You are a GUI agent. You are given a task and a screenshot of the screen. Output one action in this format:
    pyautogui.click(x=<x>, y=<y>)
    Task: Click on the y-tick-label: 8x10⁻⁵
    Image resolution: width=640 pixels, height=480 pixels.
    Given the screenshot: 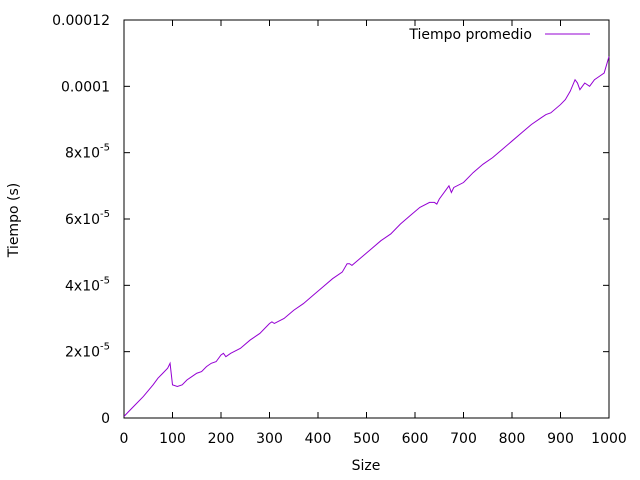 What is the action you would take?
    pyautogui.click(x=87, y=152)
    